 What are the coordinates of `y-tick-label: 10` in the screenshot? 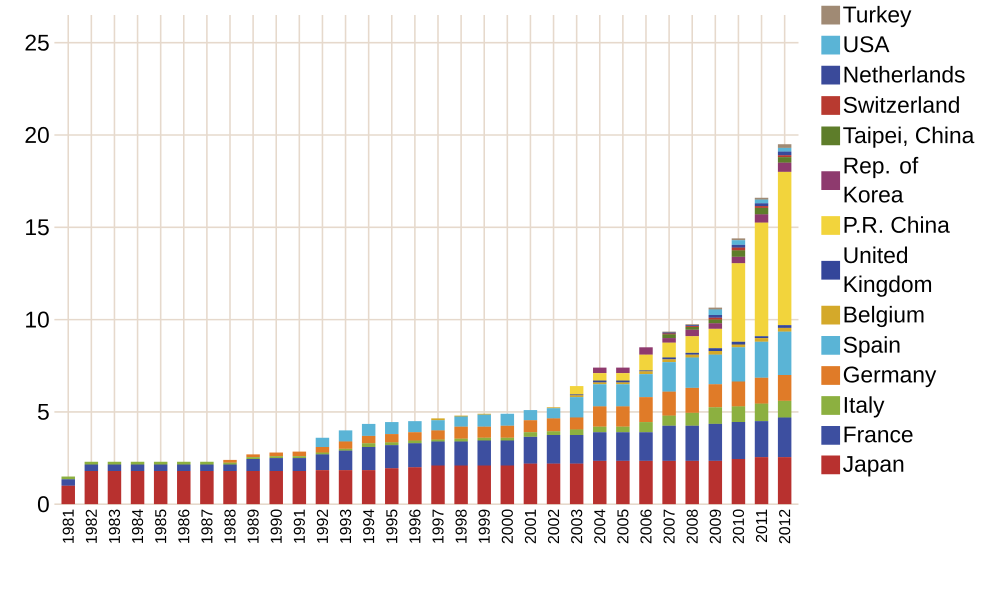 It's located at (37, 320).